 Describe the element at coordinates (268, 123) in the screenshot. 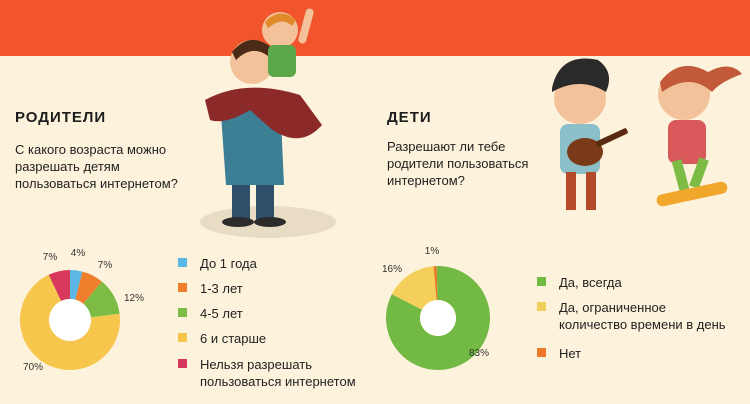

I see `father-with-child-illustration` at that location.